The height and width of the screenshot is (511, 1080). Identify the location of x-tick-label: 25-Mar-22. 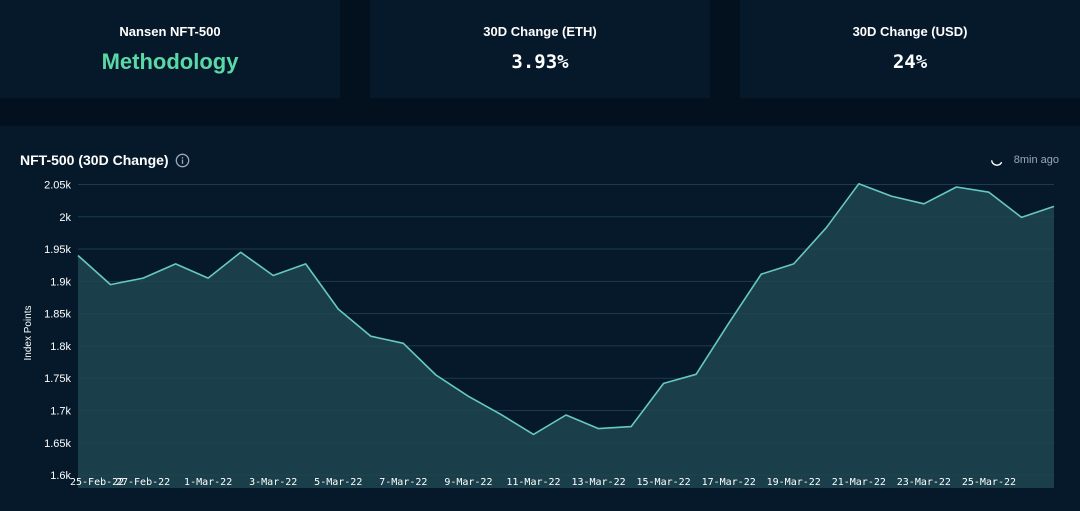
(989, 482).